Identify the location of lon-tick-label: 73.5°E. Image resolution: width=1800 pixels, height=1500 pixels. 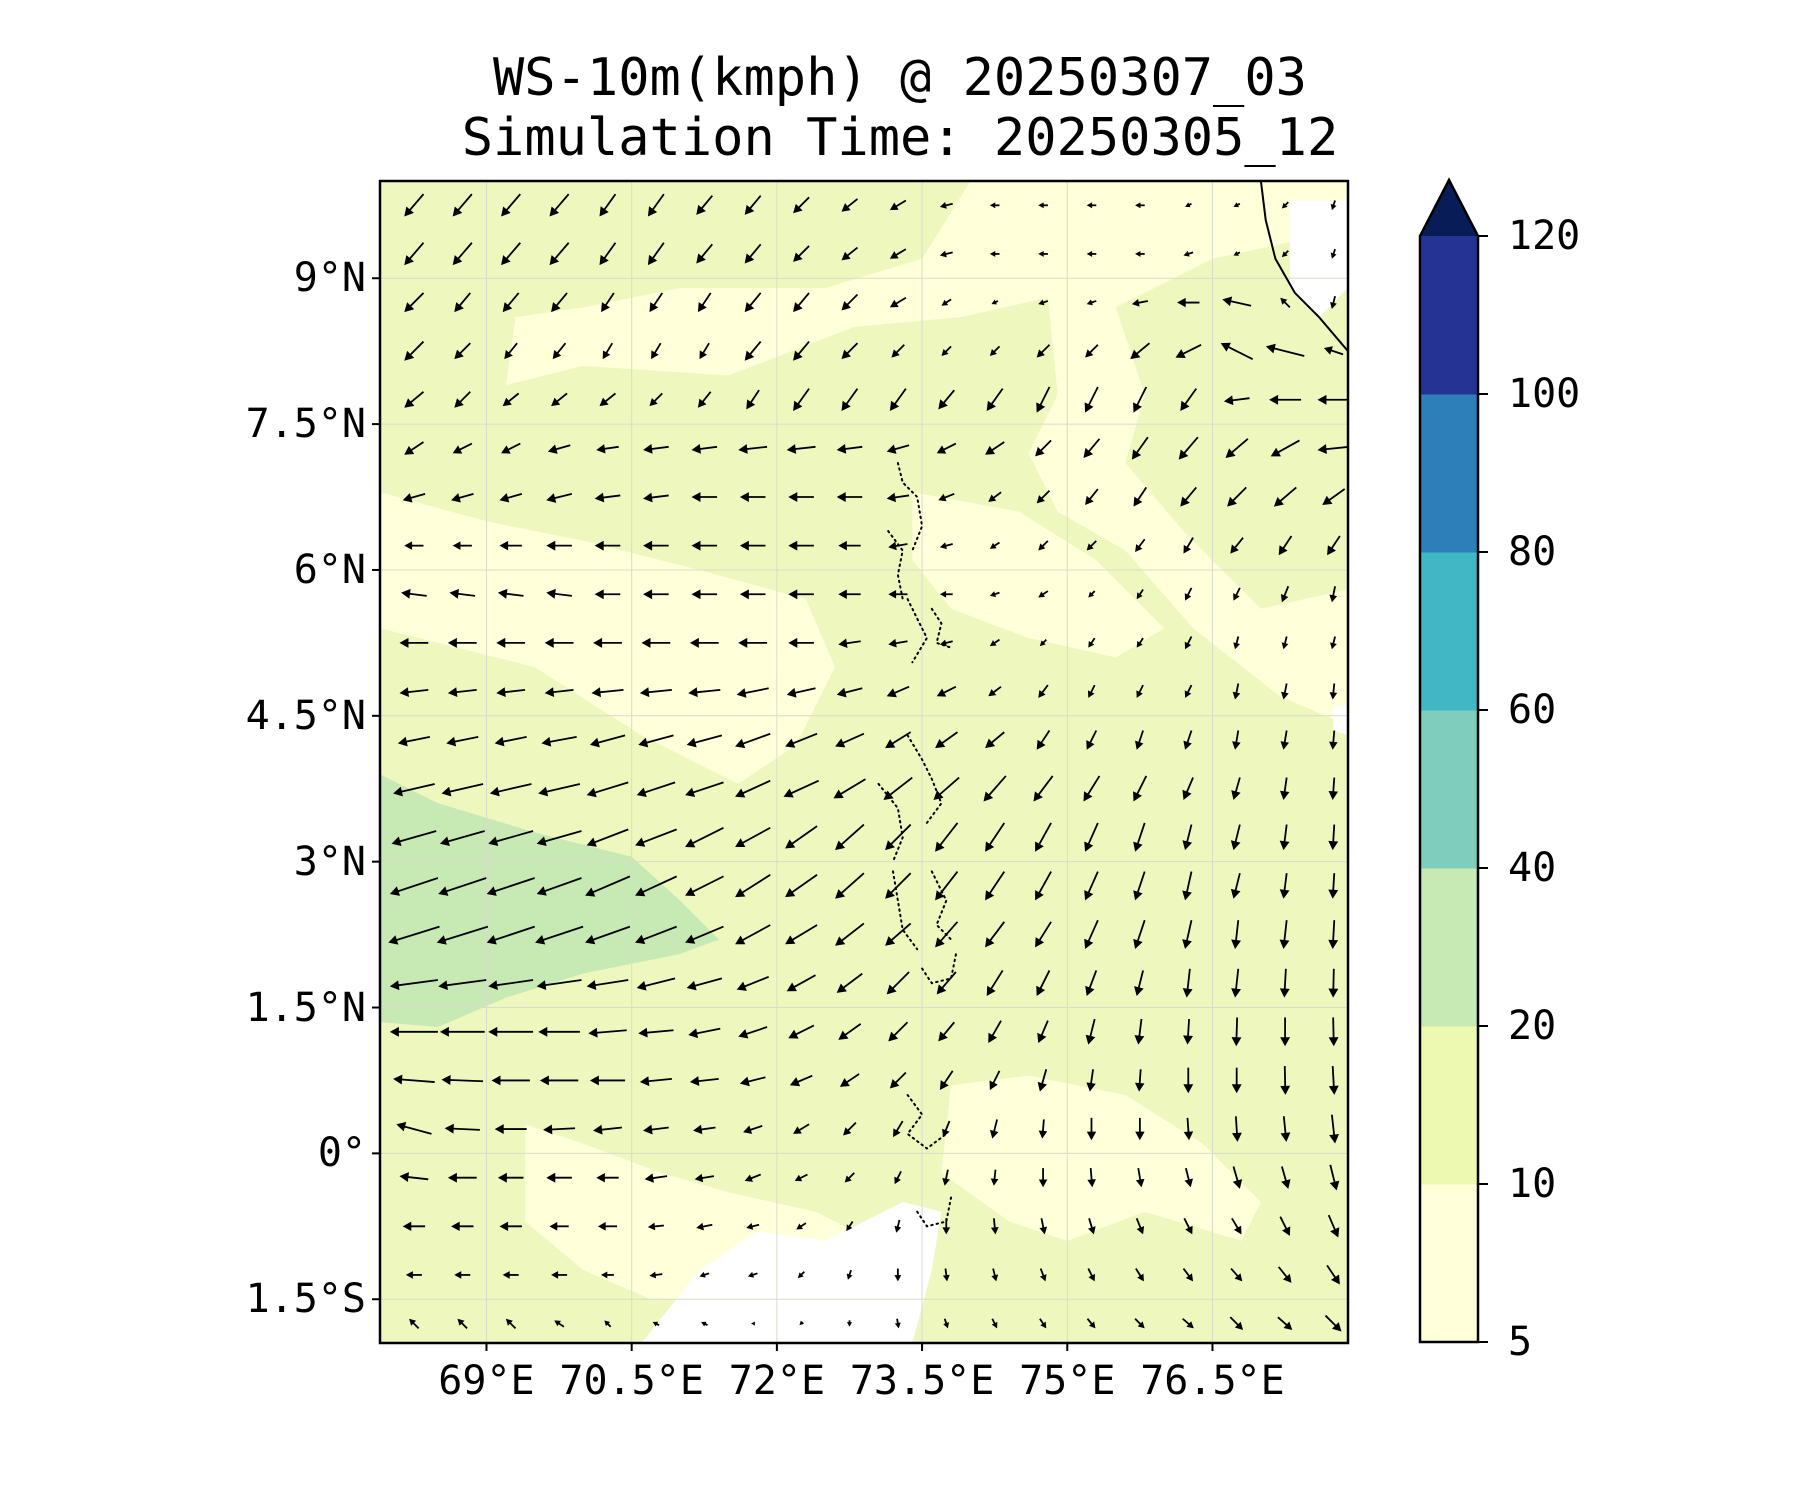
(922, 1381).